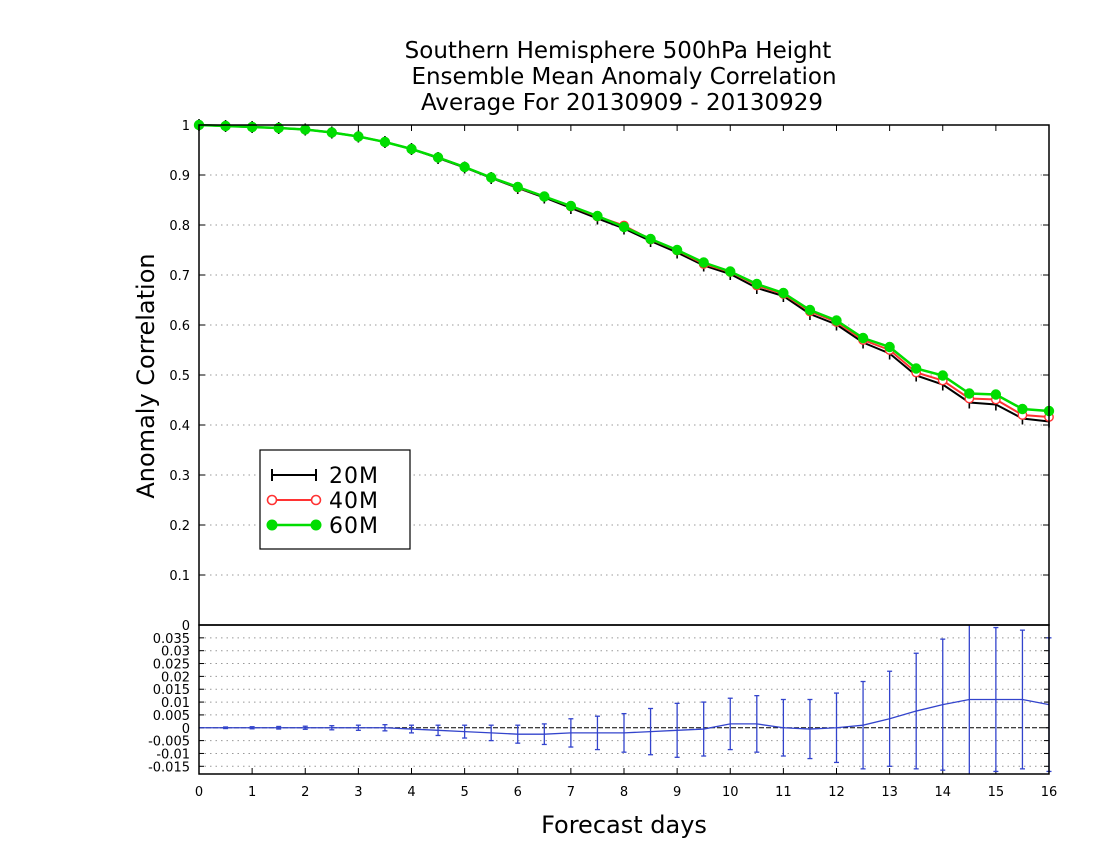 This screenshot has height=850, width=1100. I want to click on legend-label-20m: 20M, so click(354, 476).